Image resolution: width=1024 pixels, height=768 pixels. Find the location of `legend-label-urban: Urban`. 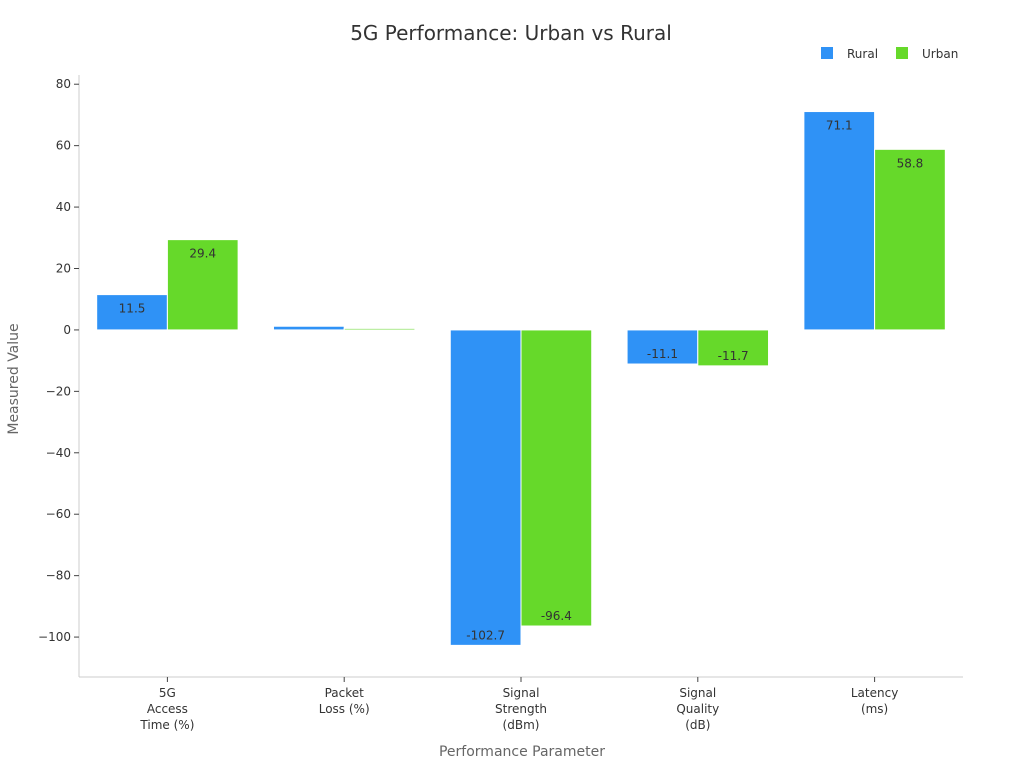

legend-label-urban: Urban is located at coordinates (940, 54).